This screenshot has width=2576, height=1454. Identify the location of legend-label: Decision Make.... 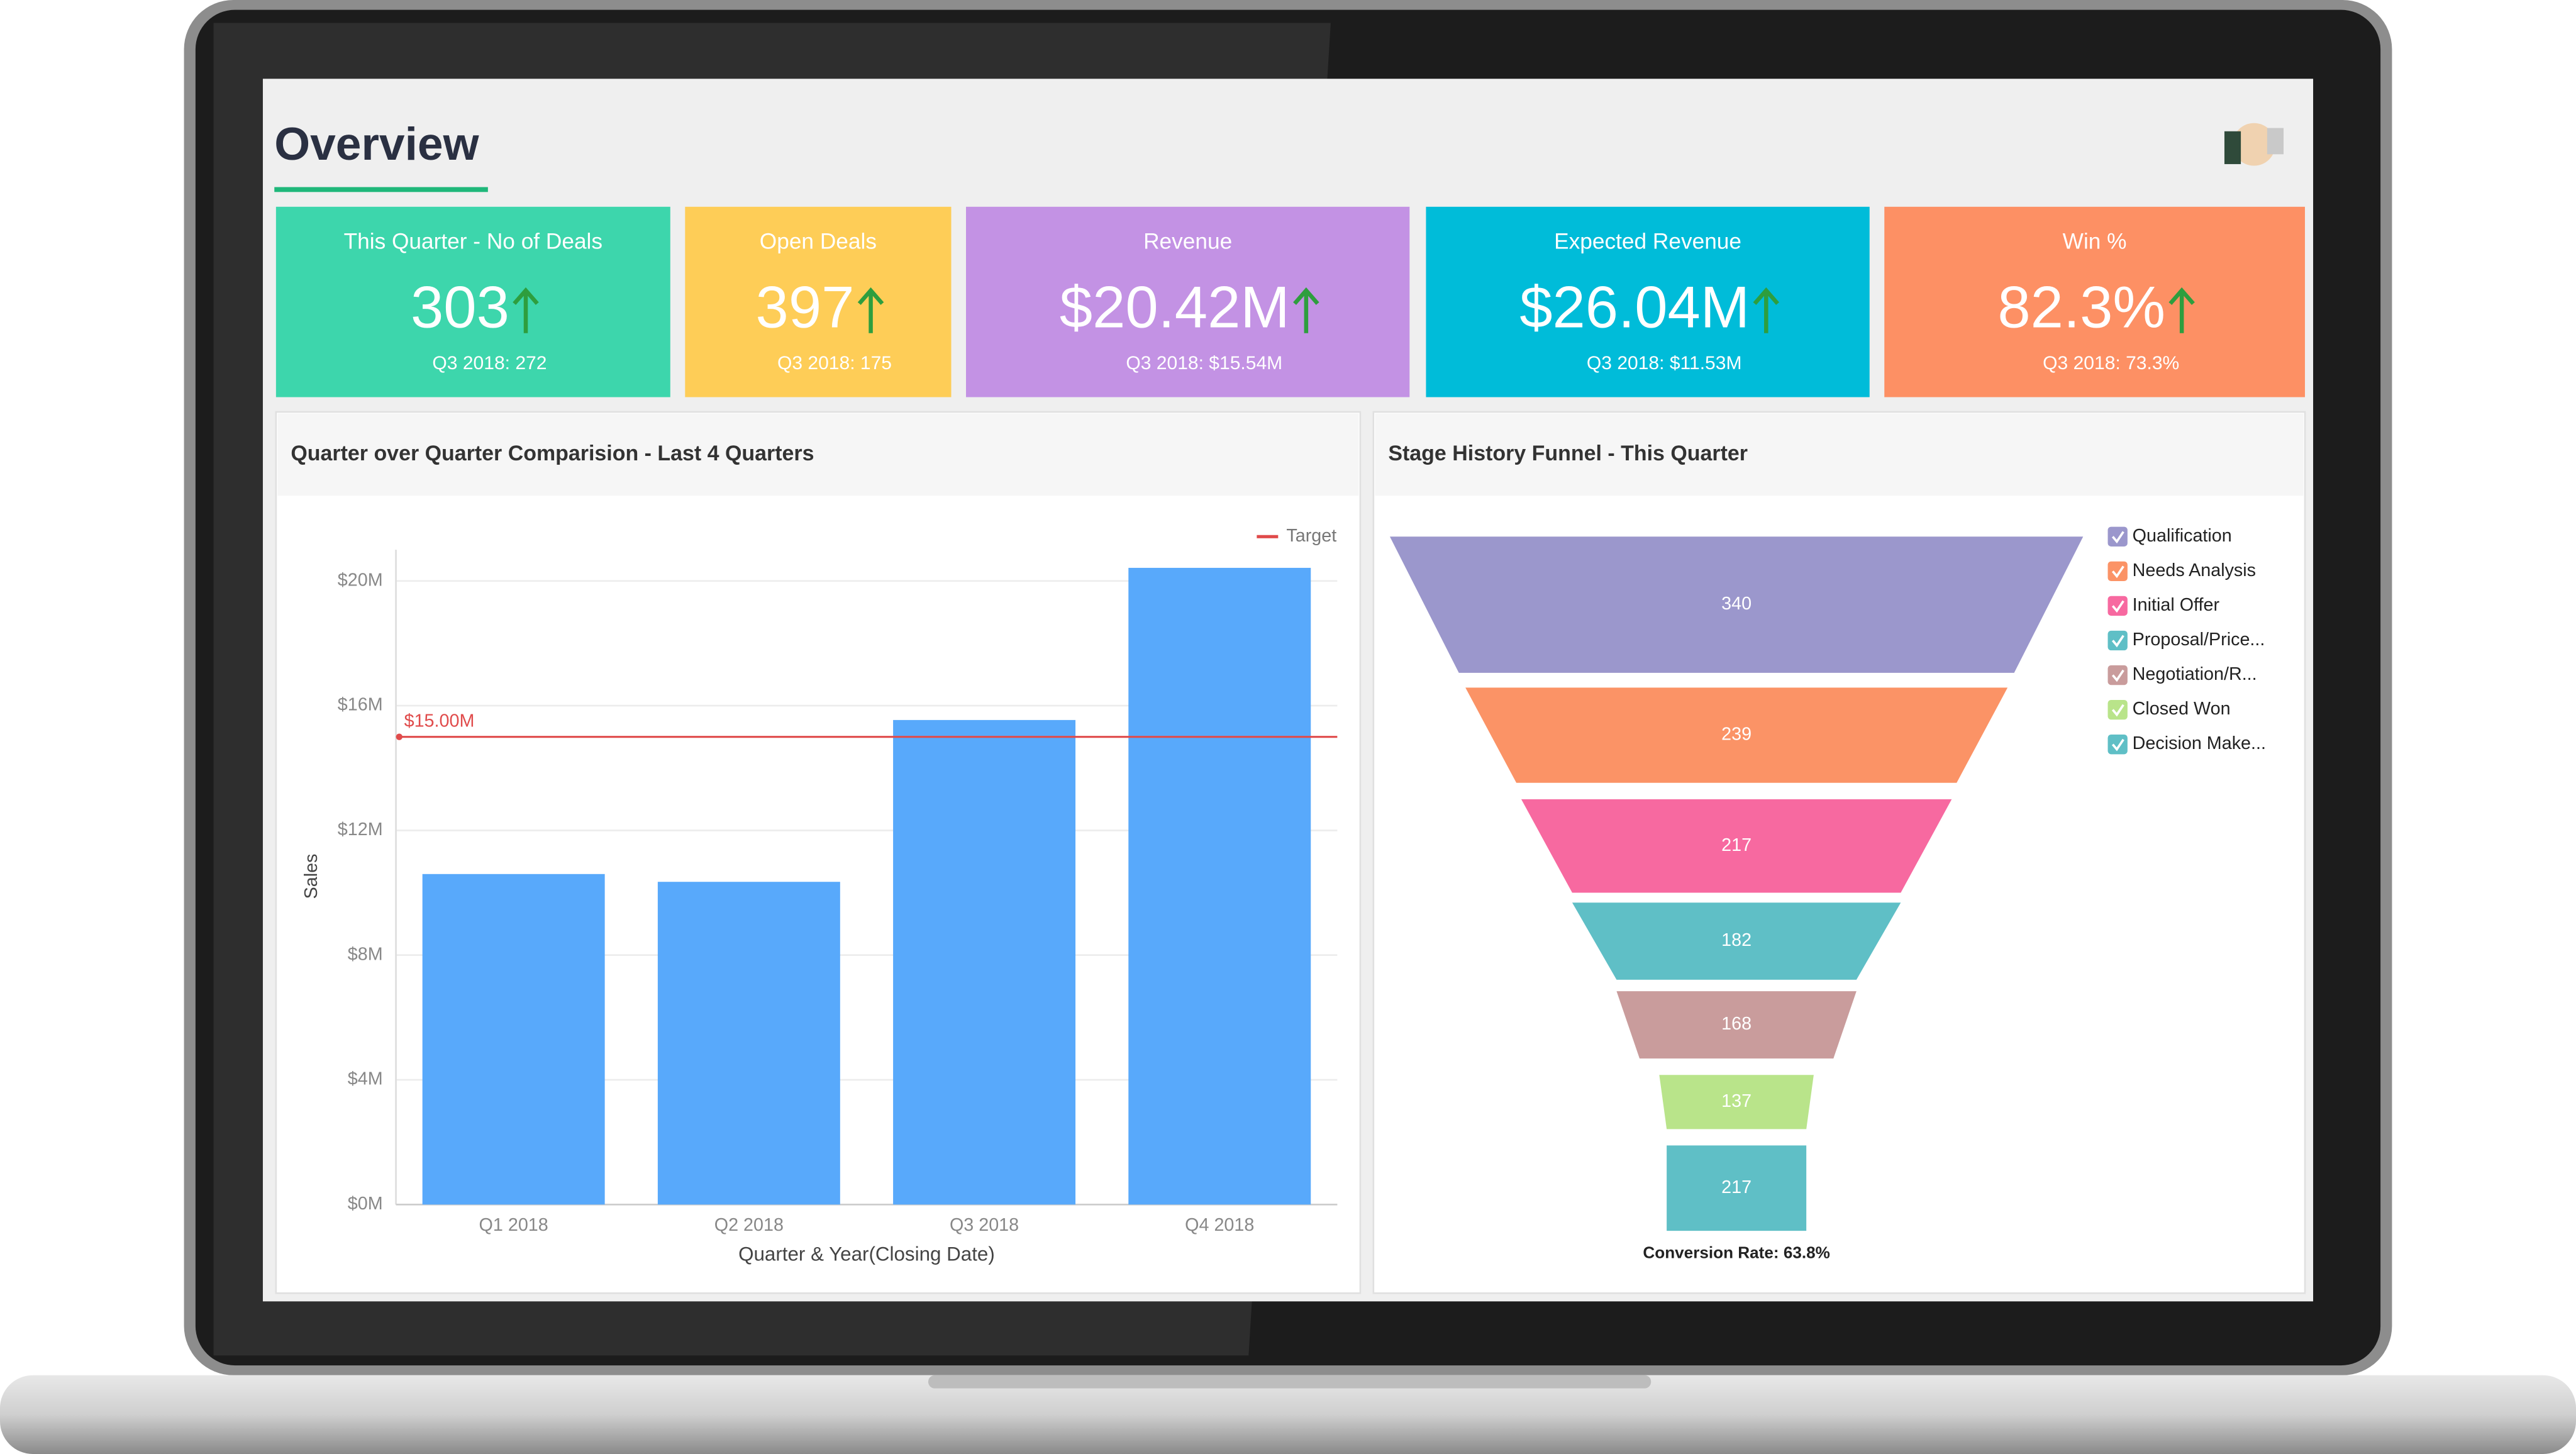
(2199, 743).